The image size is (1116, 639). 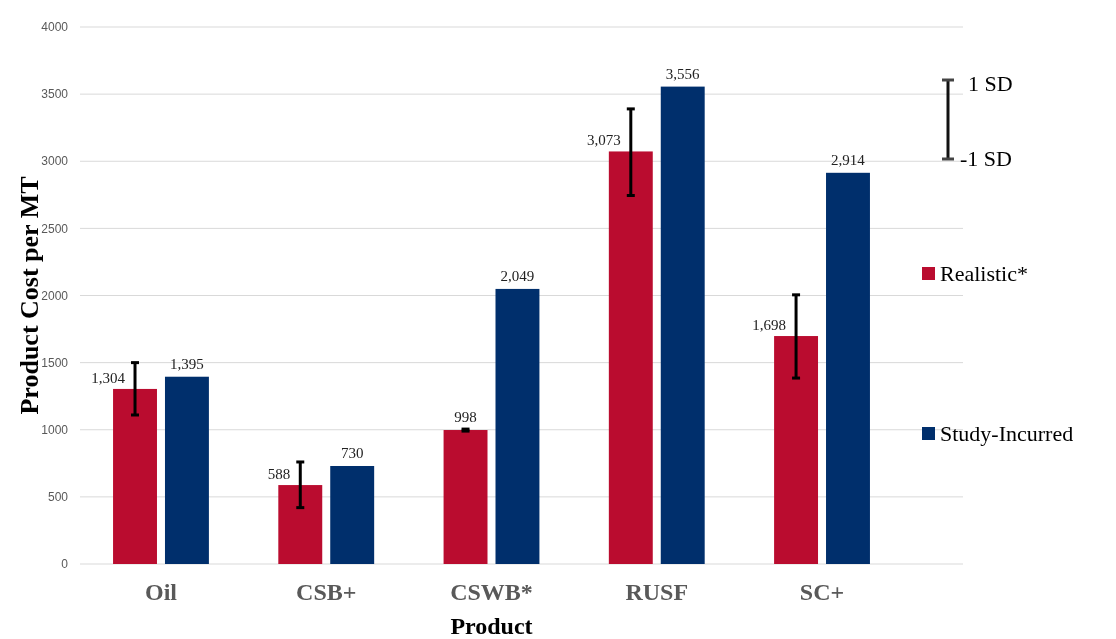 What do you see at coordinates (990, 83) in the screenshot?
I see `text: 1 SD` at bounding box center [990, 83].